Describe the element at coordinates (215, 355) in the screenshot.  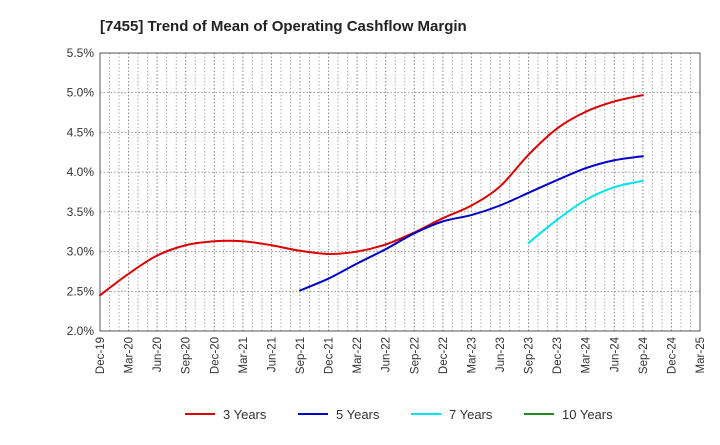
I see `x-tick-label: Dec-20` at that location.